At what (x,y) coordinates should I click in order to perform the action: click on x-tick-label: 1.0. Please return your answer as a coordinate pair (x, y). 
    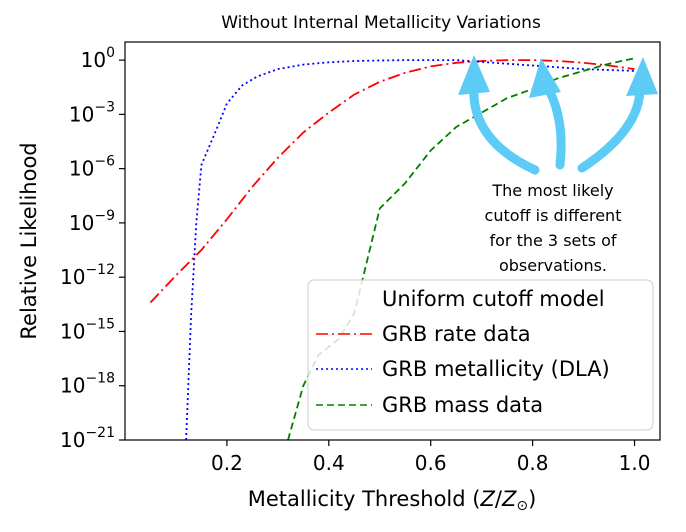
    Looking at the image, I should click on (635, 463).